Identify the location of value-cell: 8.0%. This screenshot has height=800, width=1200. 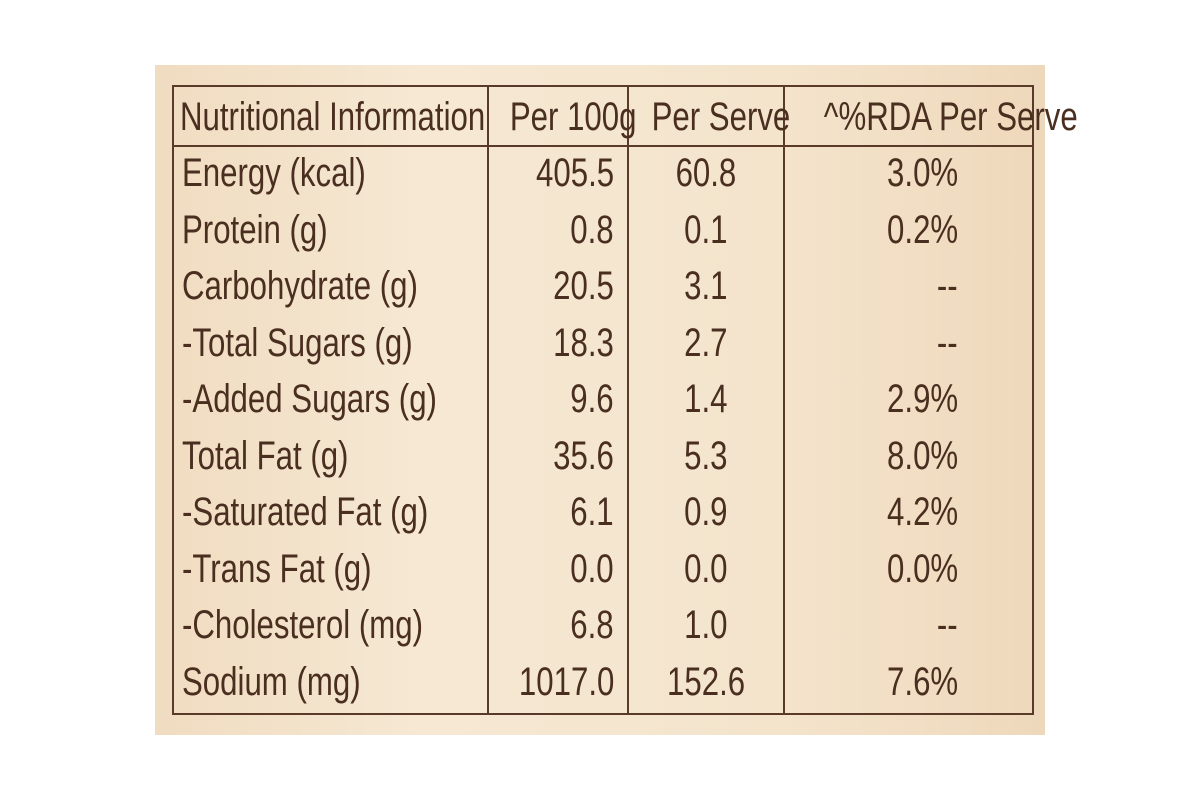
(873, 456).